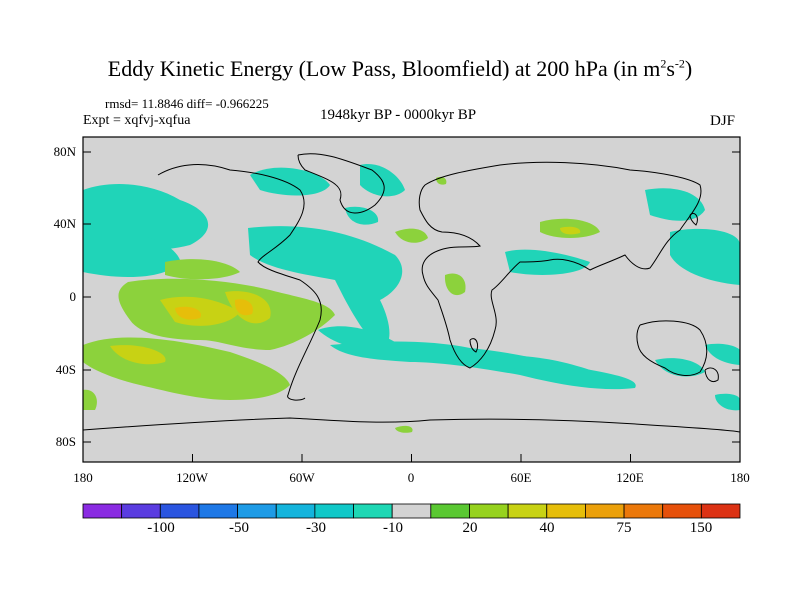  What do you see at coordinates (723, 121) in the screenshot?
I see `season-label: DJF` at bounding box center [723, 121].